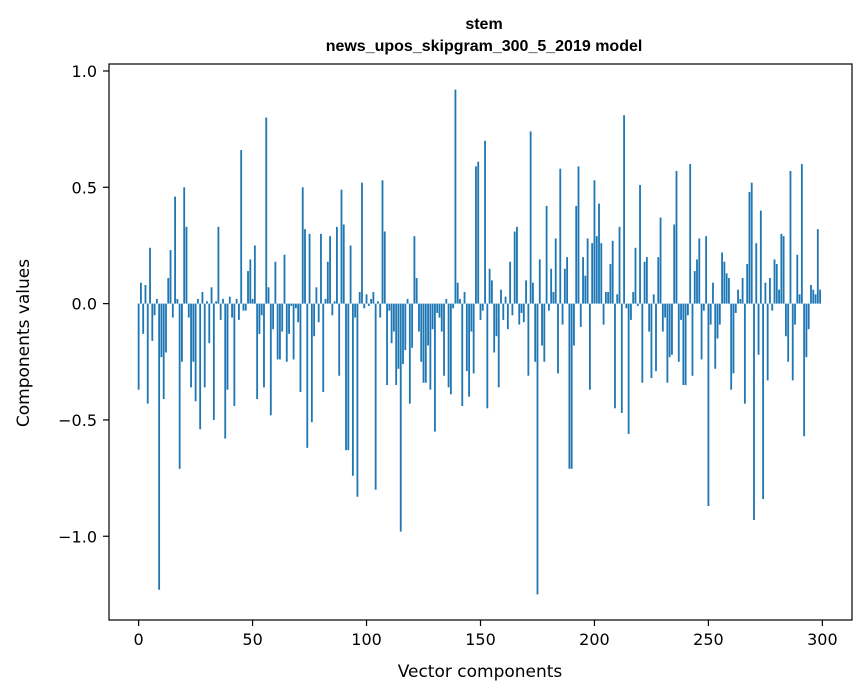  What do you see at coordinates (484, 35) in the screenshot?
I see `title-block: stem news_upos_skipgram_300_5_2019 model` at bounding box center [484, 35].